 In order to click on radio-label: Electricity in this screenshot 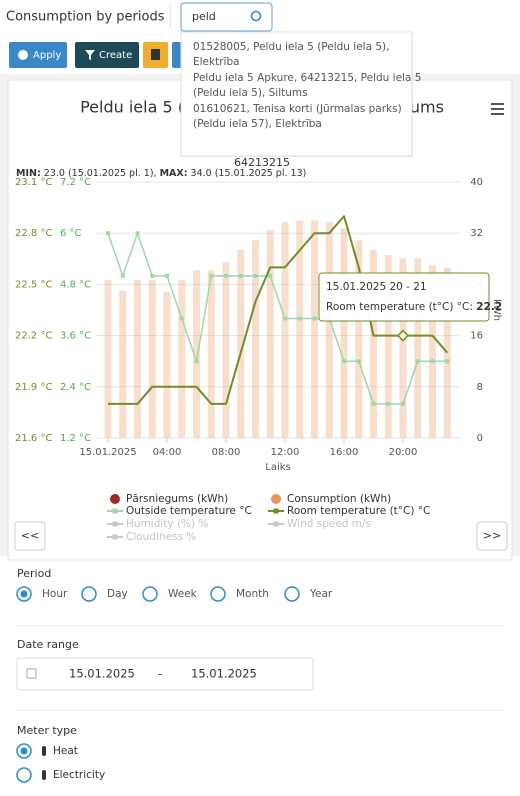, I will do `click(79, 775)`.